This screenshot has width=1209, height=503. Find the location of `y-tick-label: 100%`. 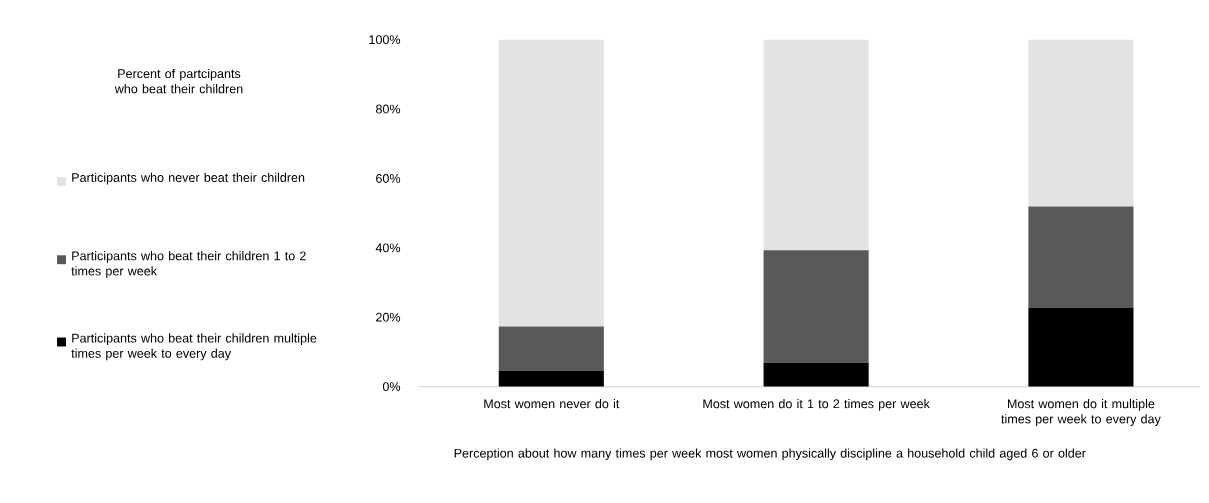

y-tick-label: 100% is located at coordinates (385, 40).